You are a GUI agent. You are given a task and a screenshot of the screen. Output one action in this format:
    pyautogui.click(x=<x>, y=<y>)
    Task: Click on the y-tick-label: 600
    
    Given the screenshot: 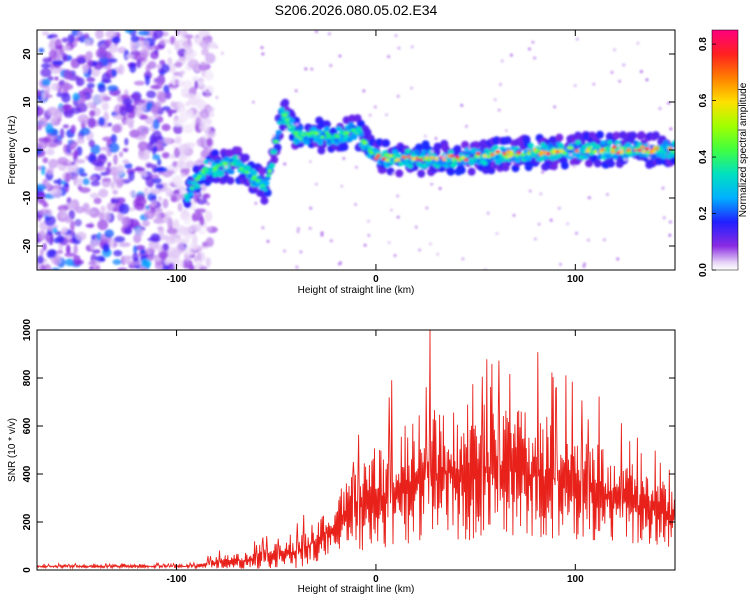 What is the action you would take?
    pyautogui.click(x=27, y=425)
    